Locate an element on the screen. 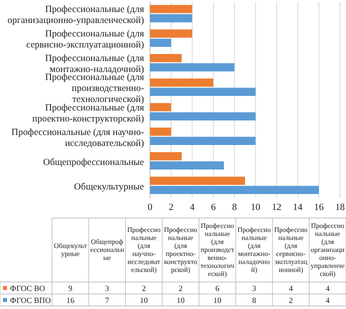 The image size is (346, 309). x-tick-label: 2 is located at coordinates (171, 208).